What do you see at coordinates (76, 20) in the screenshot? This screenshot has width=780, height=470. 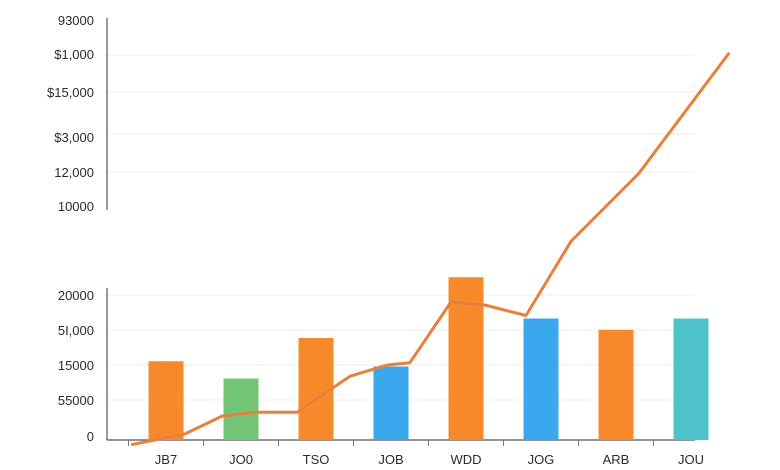 I see `upper-y-tick-label: 93000` at bounding box center [76, 20].